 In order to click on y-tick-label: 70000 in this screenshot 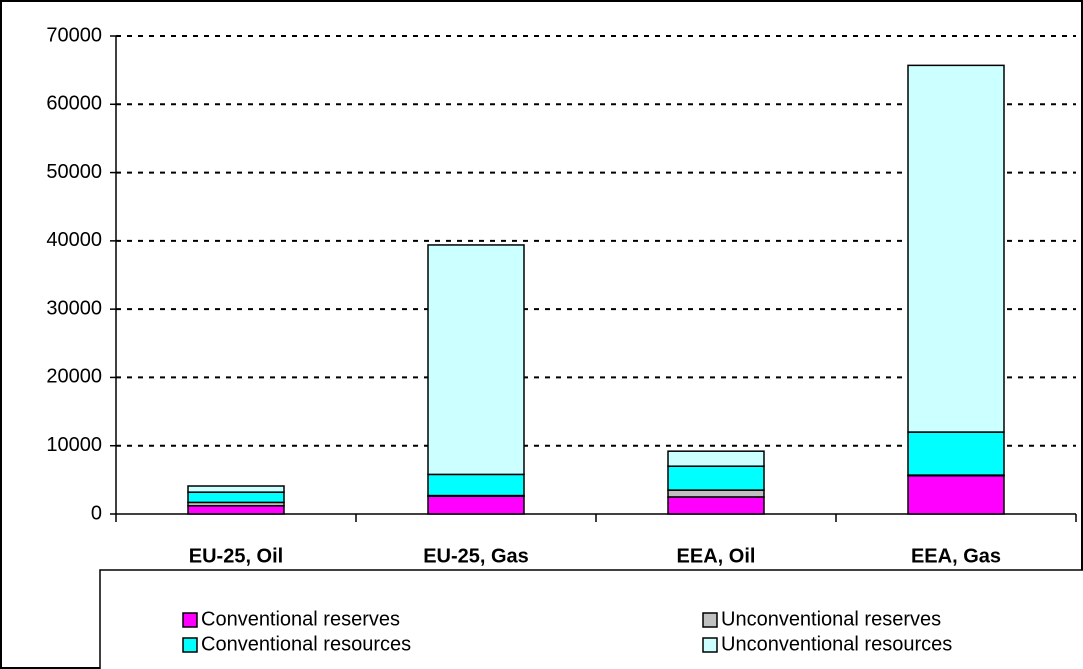, I will do `click(74, 35)`.